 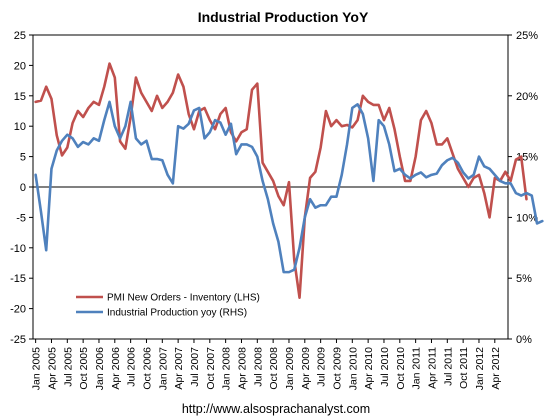 What do you see at coordinates (177, 313) in the screenshot?
I see `legend-label-2: Industrial Production yoy (RHS)` at bounding box center [177, 313].